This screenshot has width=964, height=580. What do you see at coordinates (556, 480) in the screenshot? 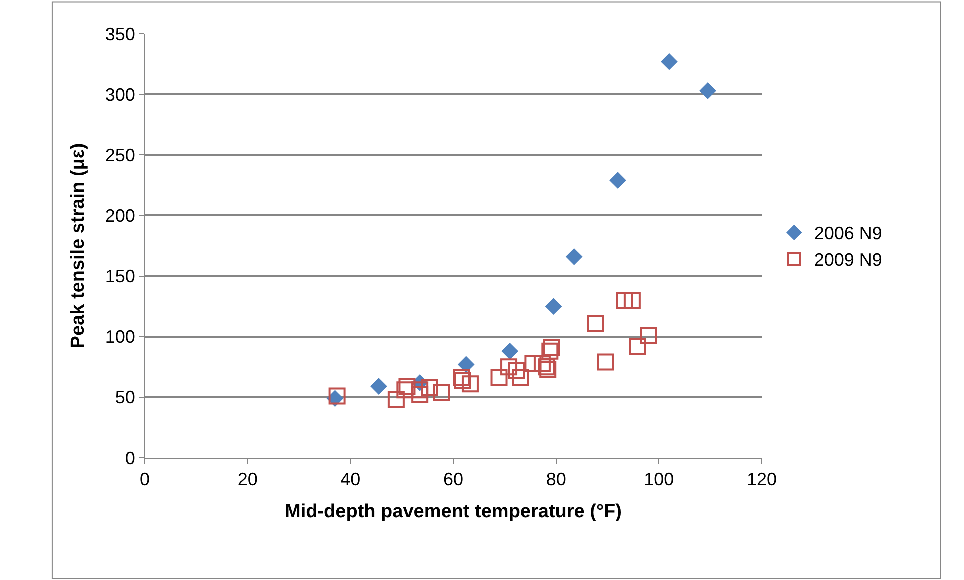
I see `x-tick-label: 80` at bounding box center [556, 480].